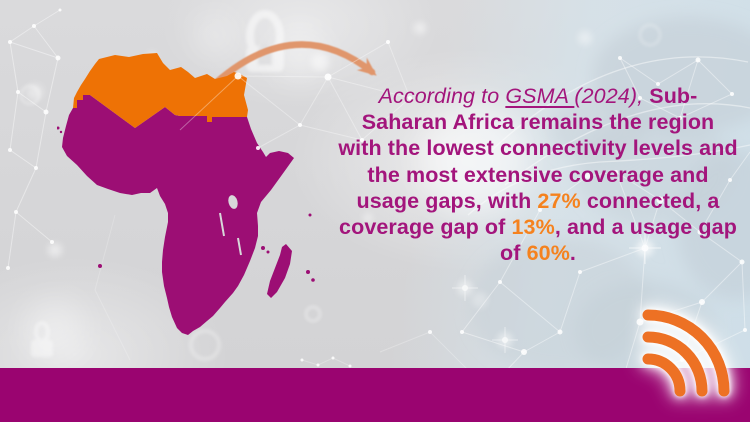 The width and height of the screenshot is (750, 422). Describe the element at coordinates (686, 353) in the screenshot. I see `signal-icon` at that location.